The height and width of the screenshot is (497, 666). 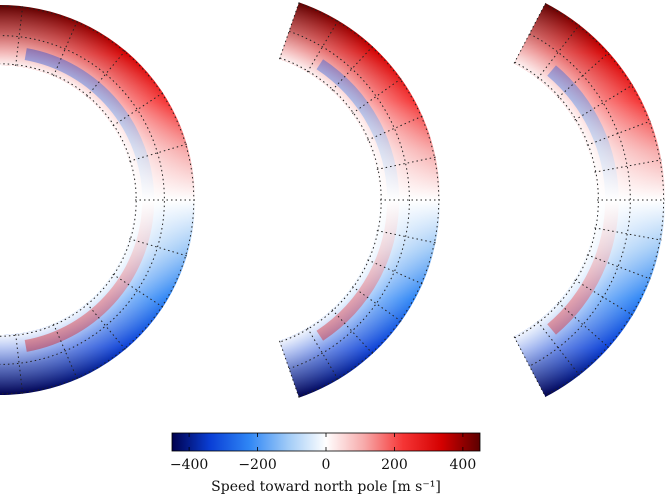 I want to click on colorbar-tick-label: −400, so click(x=189, y=465).